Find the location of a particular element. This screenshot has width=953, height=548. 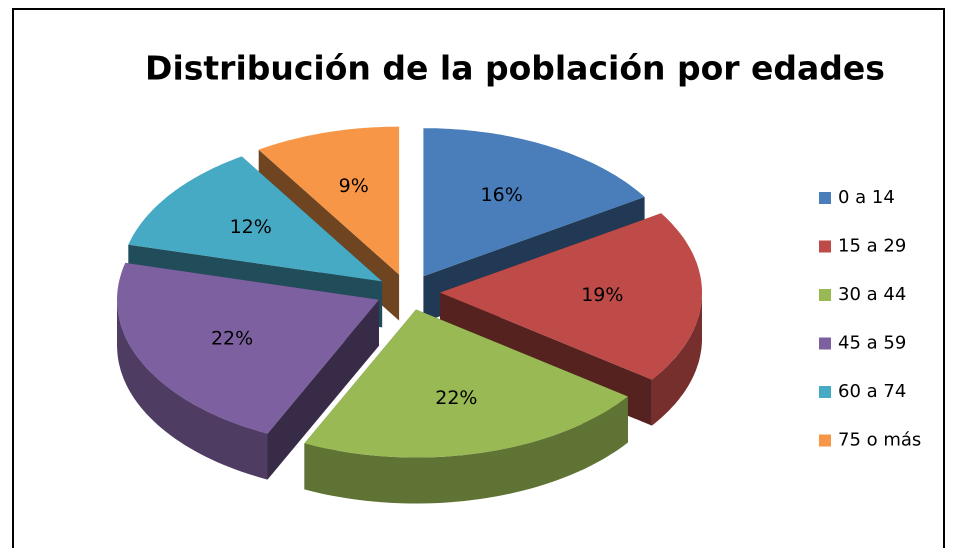

data-label: 12% is located at coordinates (251, 227).